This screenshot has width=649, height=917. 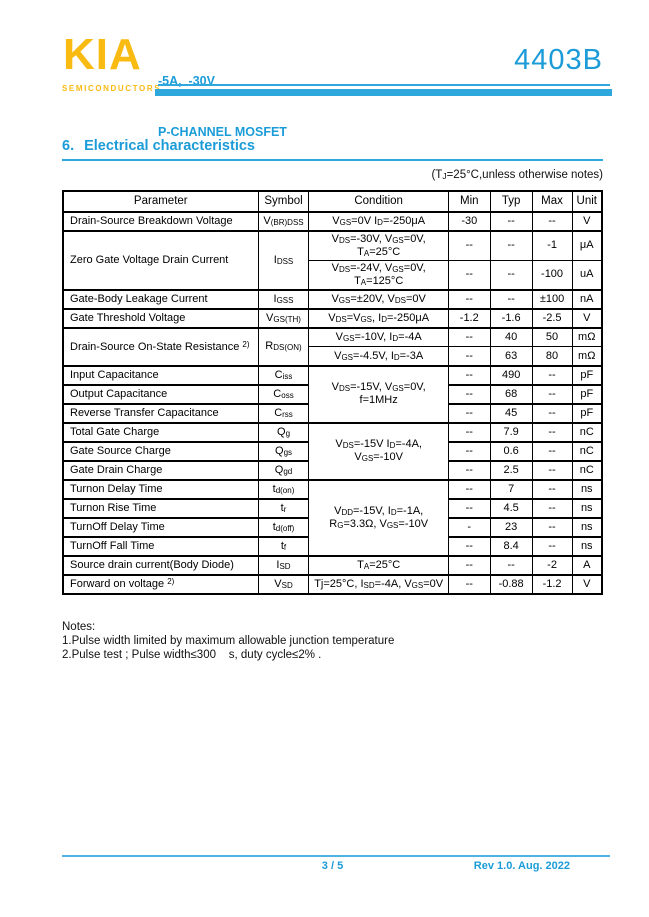 What do you see at coordinates (469, 527) in the screenshot?
I see `min-cell: -` at bounding box center [469, 527].